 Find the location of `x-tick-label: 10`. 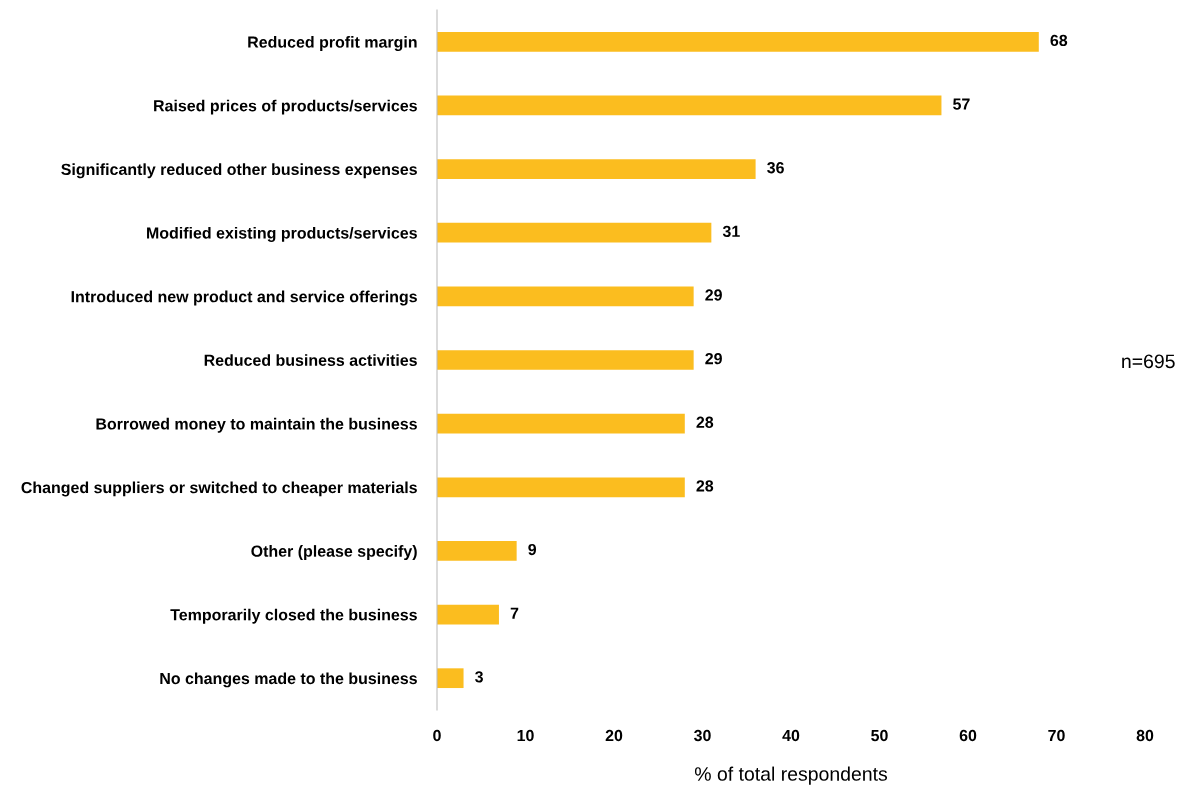

x-tick-label: 10 is located at coordinates (525, 735).